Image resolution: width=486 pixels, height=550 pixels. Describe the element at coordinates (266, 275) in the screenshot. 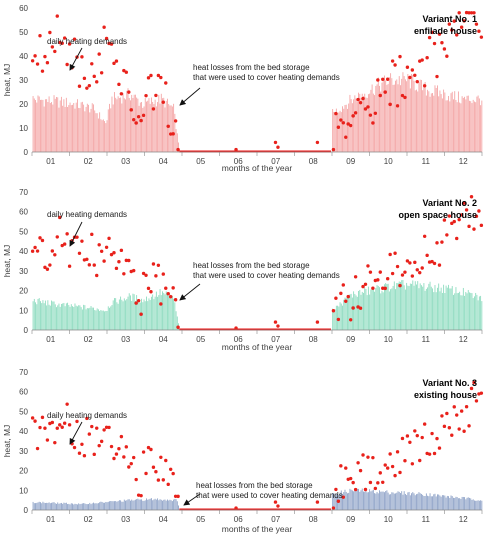

I see `annotation-losses-line2: that were used to cover heating demands` at that location.